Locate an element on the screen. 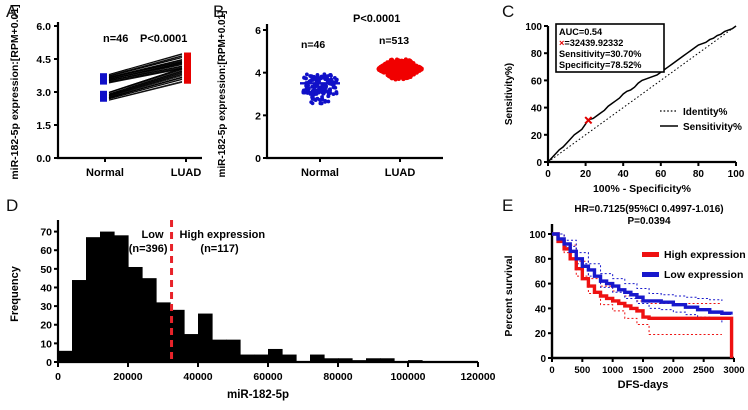  normal-cluster is located at coordinates (320, 89).